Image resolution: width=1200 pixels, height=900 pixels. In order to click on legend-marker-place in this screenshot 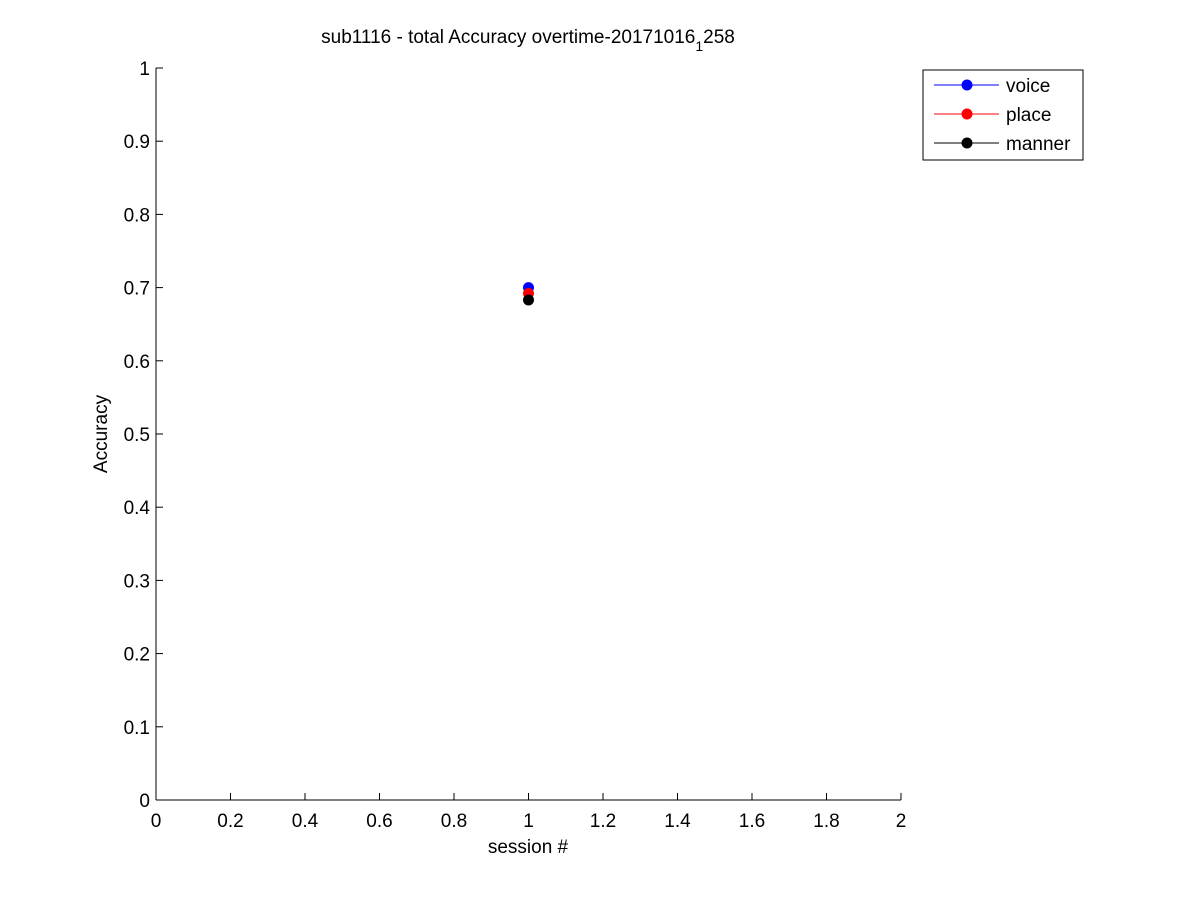, I will do `click(967, 114)`.